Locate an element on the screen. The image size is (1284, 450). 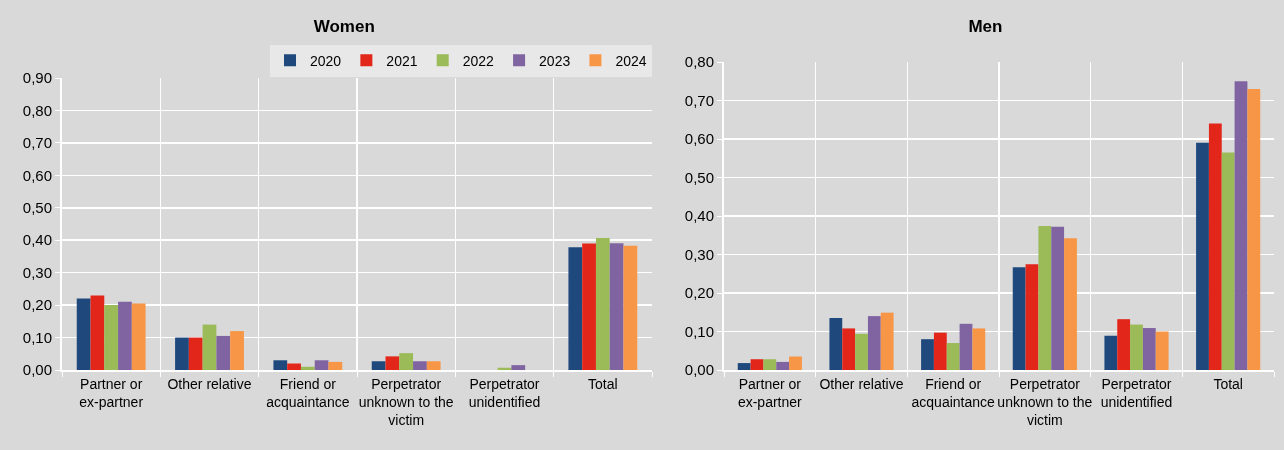
legend-label: 2021 is located at coordinates (402, 60).